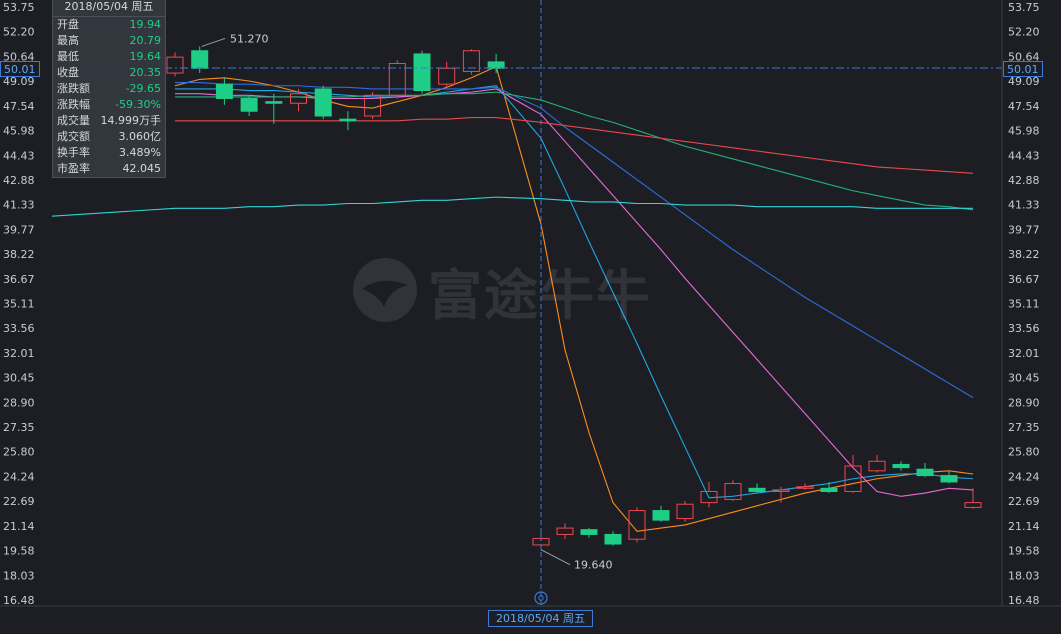  Describe the element at coordinates (1024, 229) in the screenshot. I see `y-tick-label-right: 39.77` at that location.